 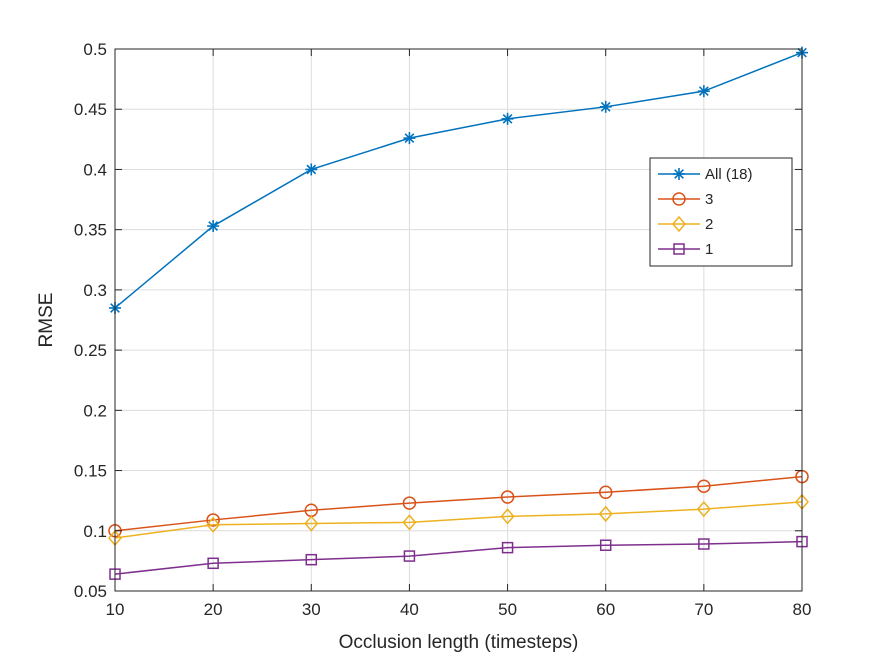 I want to click on legend-entry: All (18), so click(x=705, y=174).